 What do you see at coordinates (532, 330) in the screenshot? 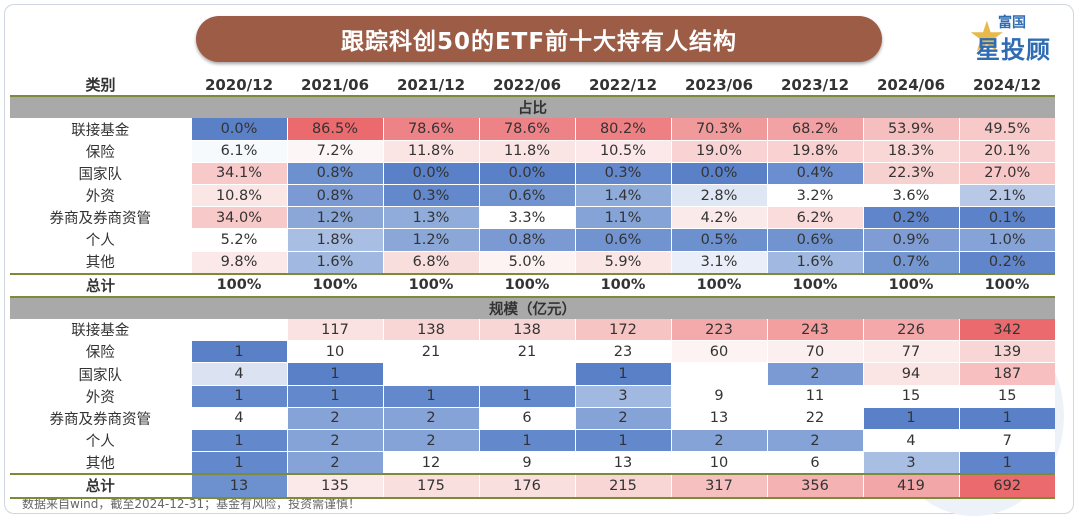
I see `table-row: 联接基金 117 138 138 172 223 243 226 342` at bounding box center [532, 330].